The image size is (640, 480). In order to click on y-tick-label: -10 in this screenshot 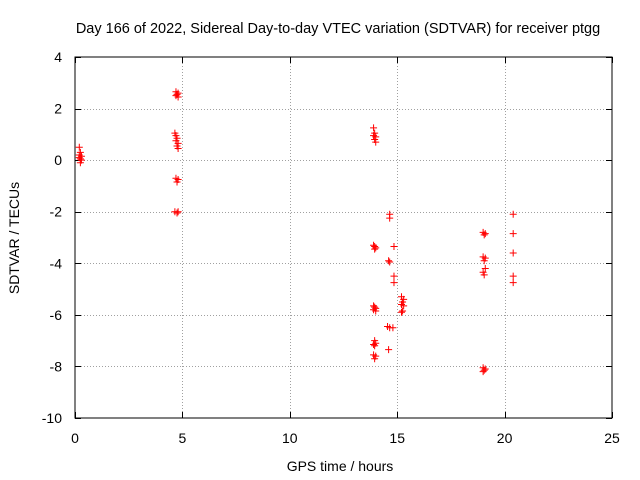, I will do `click(52, 418)`.